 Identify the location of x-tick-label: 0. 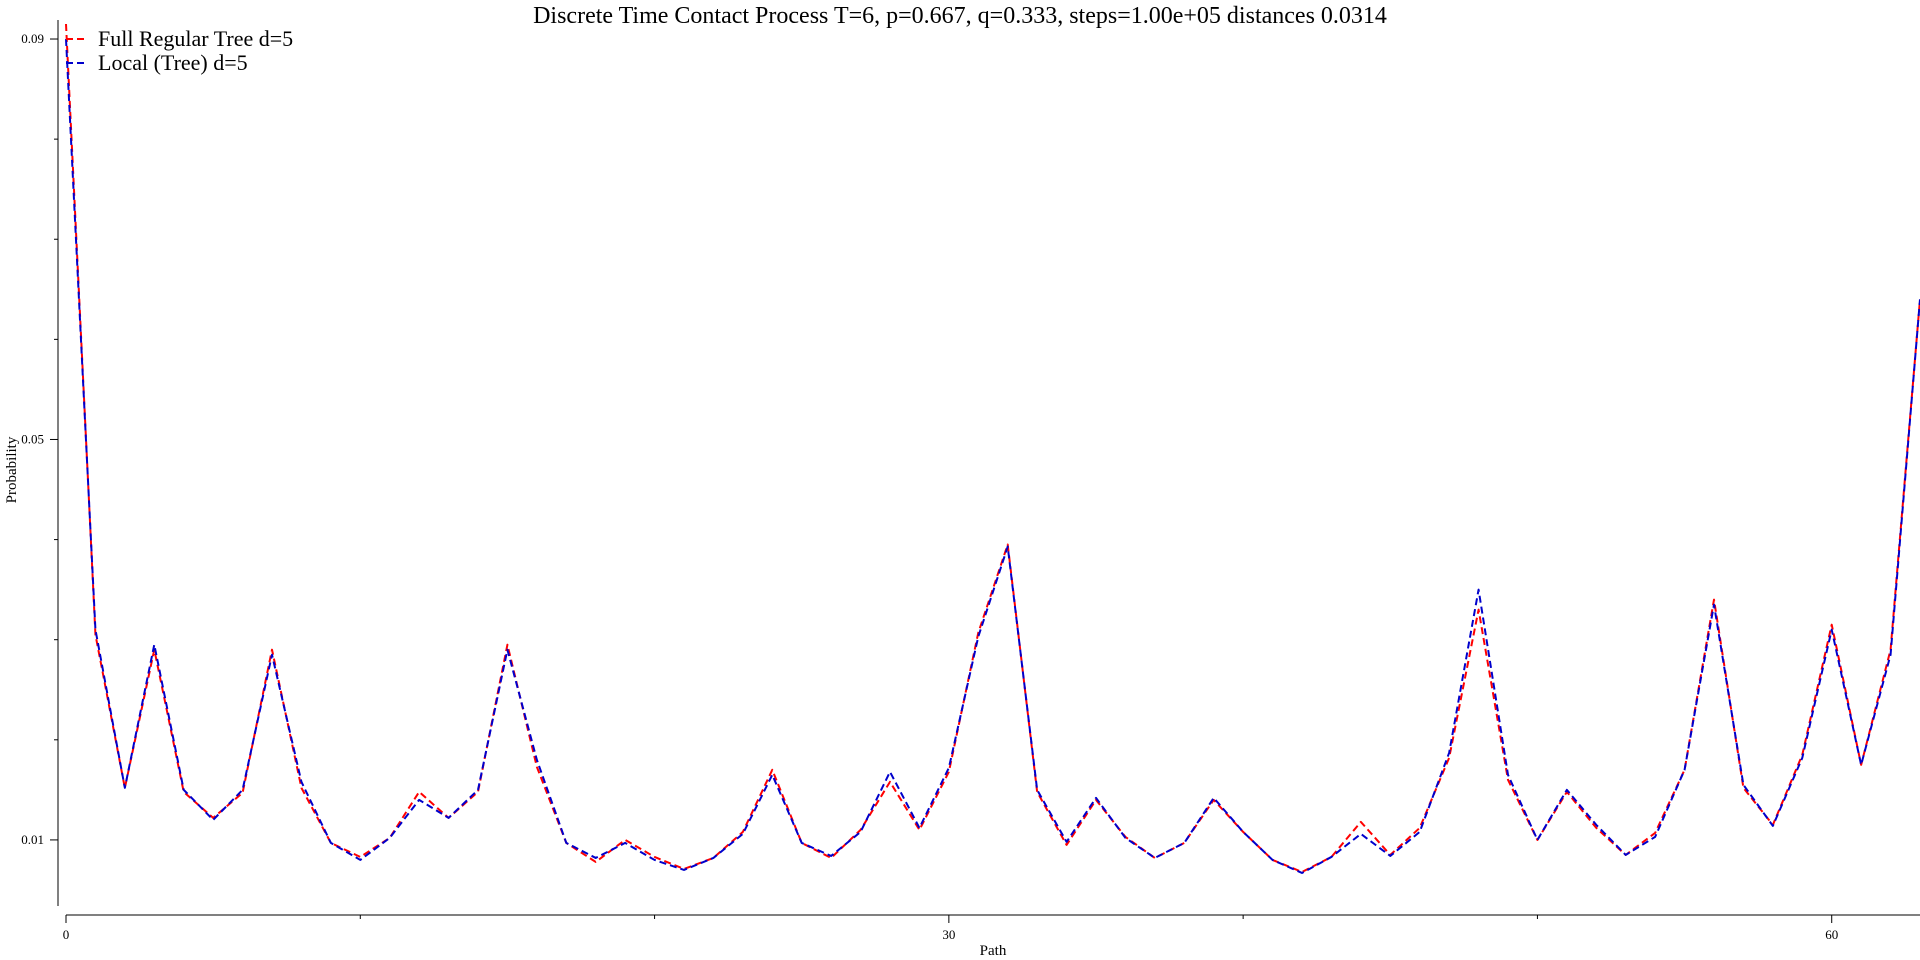
(66, 934).